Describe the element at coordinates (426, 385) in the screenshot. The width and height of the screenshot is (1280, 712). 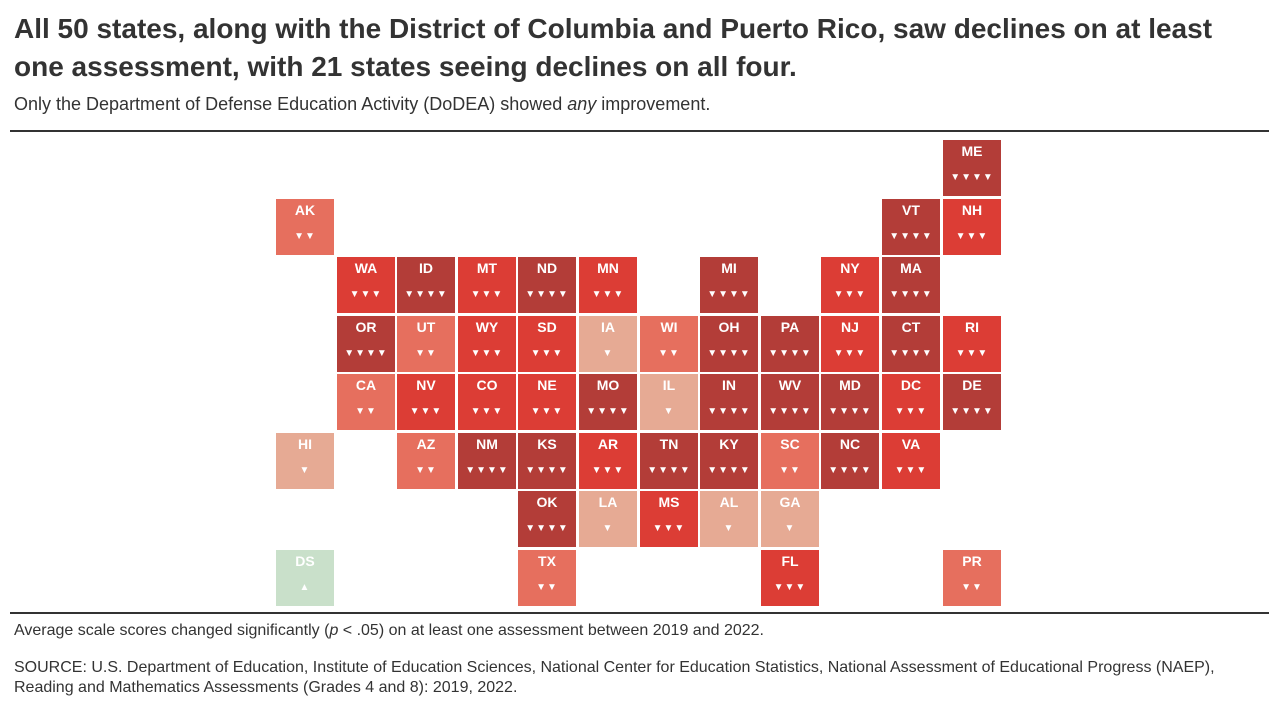
I see `state-abbr: NV` at that location.